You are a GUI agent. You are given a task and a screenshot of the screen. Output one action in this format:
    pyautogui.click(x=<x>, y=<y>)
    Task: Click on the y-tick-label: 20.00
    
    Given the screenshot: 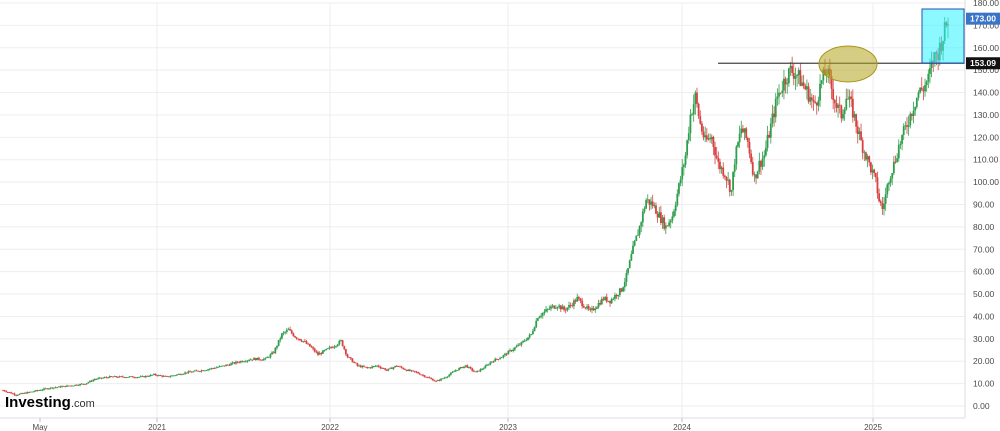 What is the action you would take?
    pyautogui.click(x=984, y=361)
    